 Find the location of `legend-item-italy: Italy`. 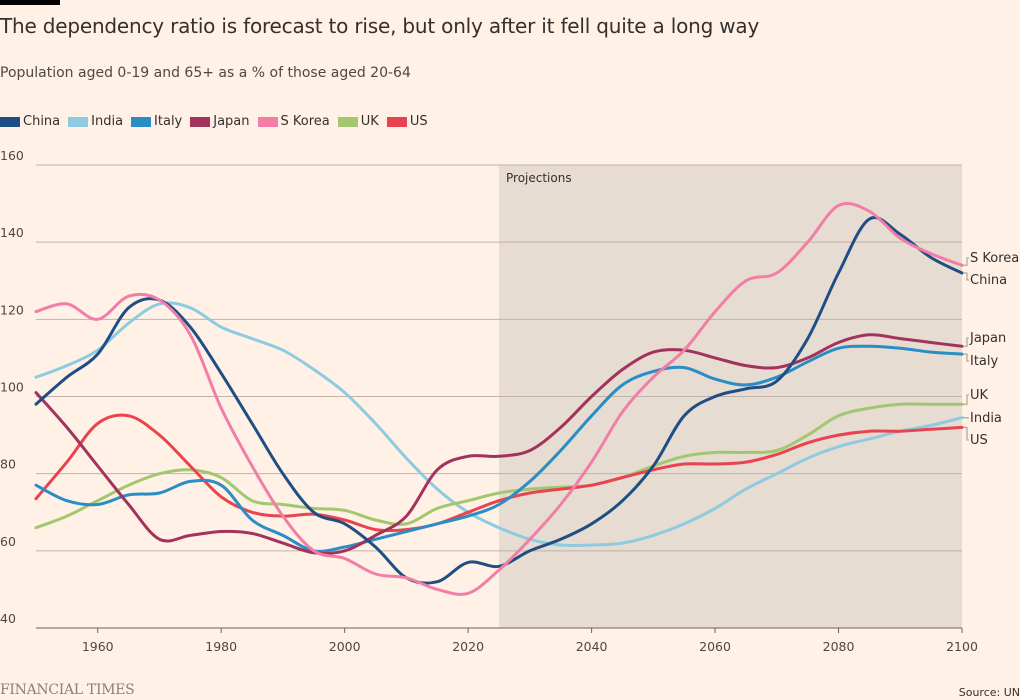

legend-item-italy: Italy is located at coordinates (156, 121).